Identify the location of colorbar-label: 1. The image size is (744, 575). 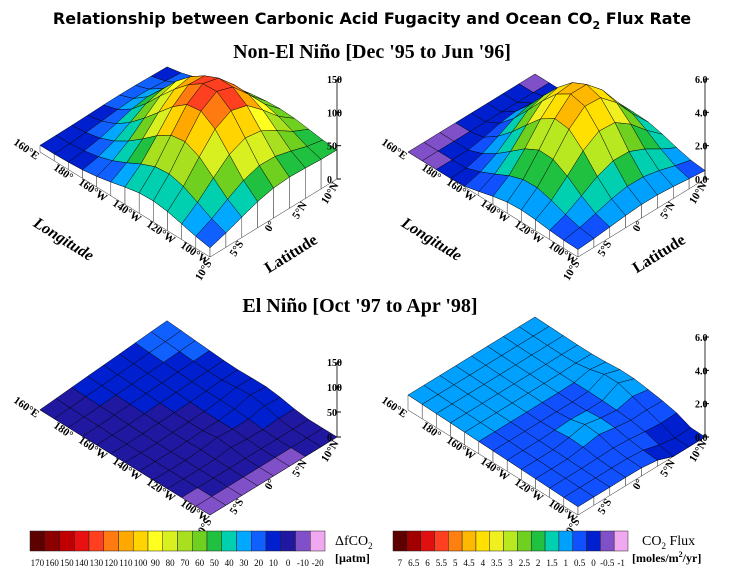
(566, 563).